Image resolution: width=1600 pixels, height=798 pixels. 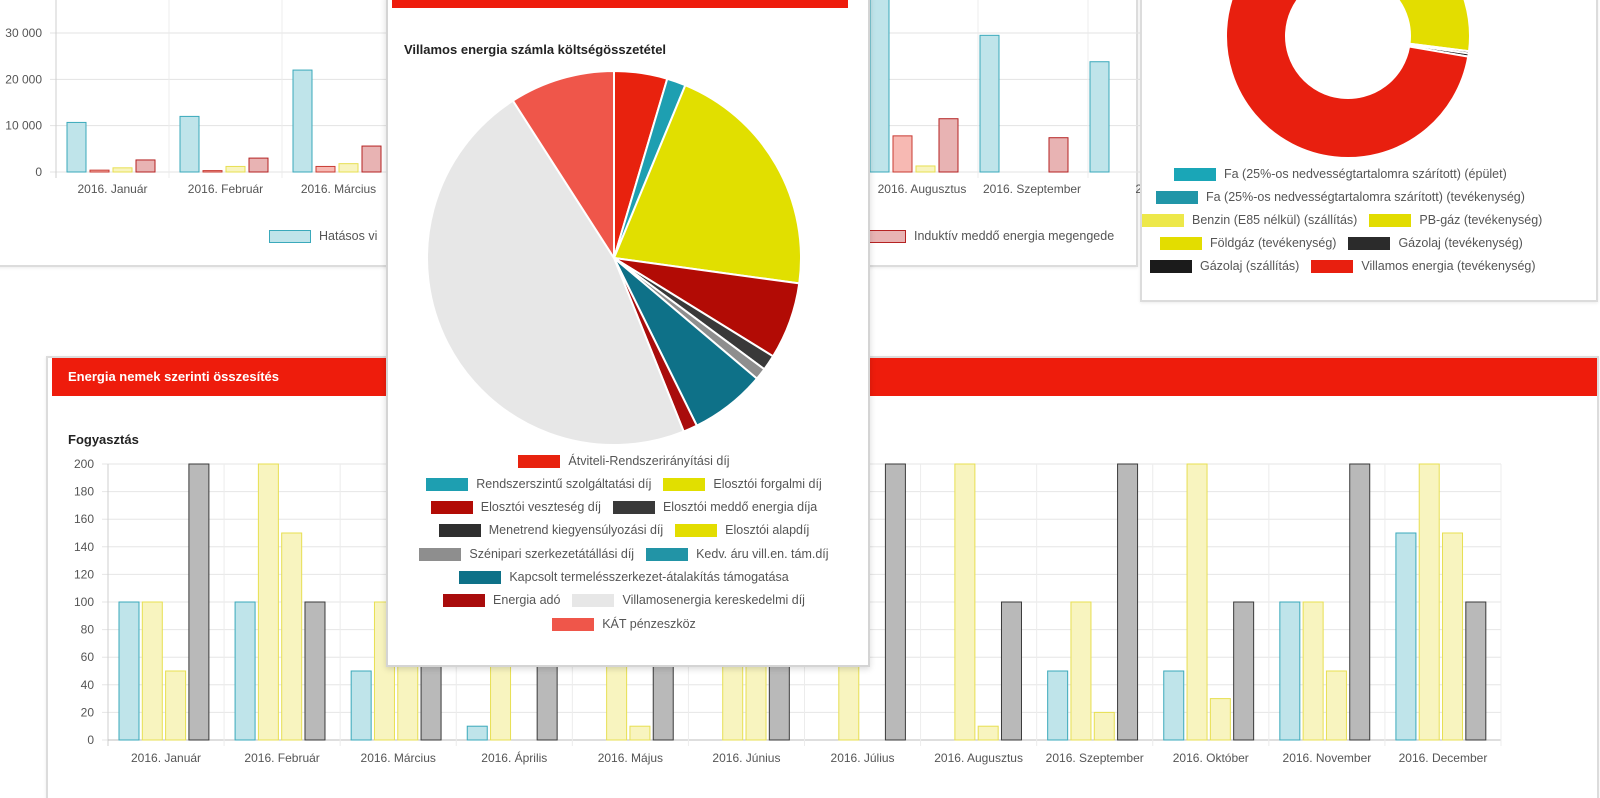 I want to click on y-tick-label: 30 000, so click(x=23, y=33).